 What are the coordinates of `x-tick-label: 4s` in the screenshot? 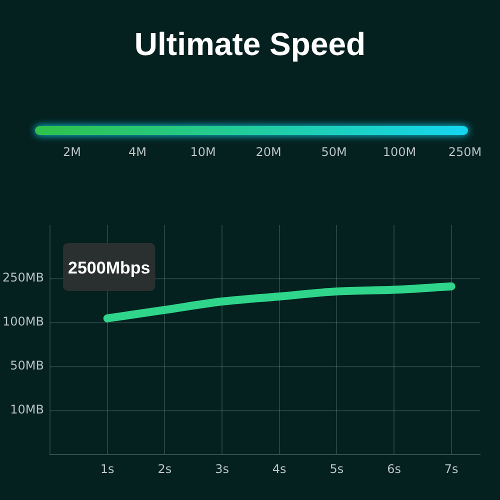 It's located at (279, 469).